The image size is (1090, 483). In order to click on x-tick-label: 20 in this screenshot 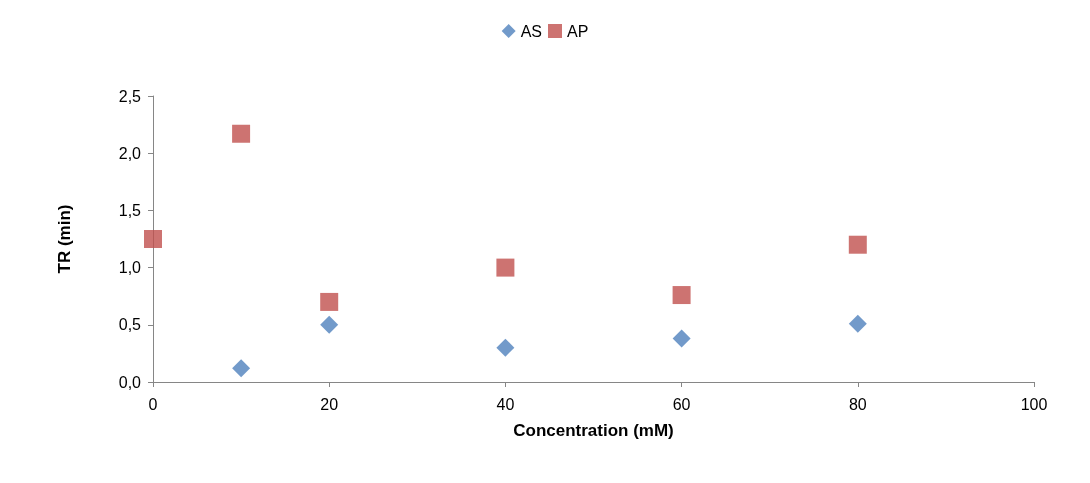, I will do `click(329, 404)`.